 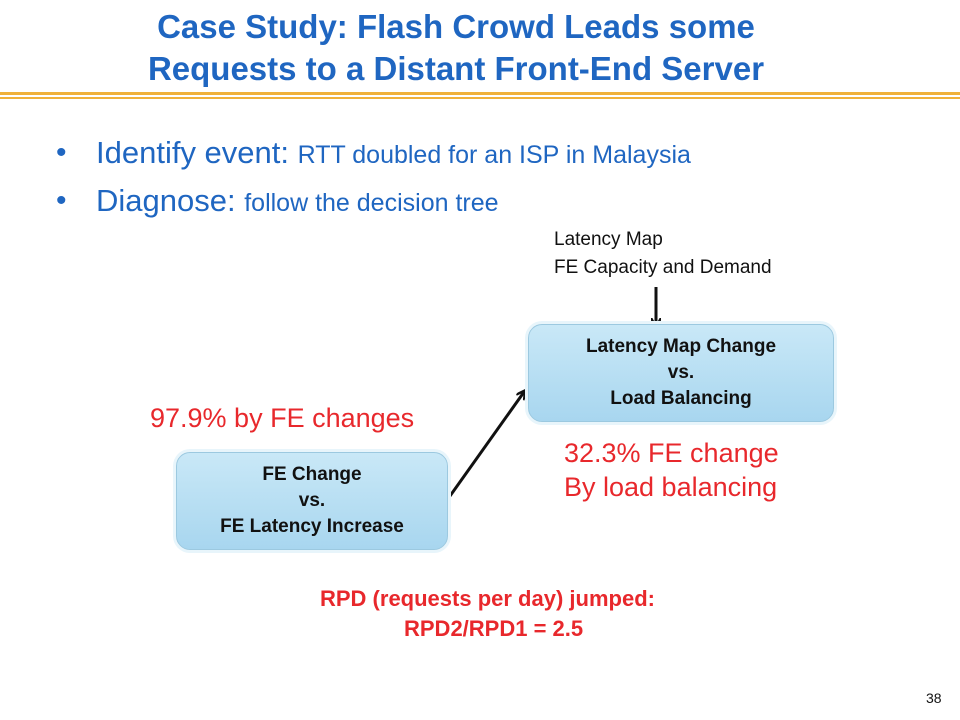 What do you see at coordinates (480, 98) in the screenshot?
I see `title-divider-thin` at bounding box center [480, 98].